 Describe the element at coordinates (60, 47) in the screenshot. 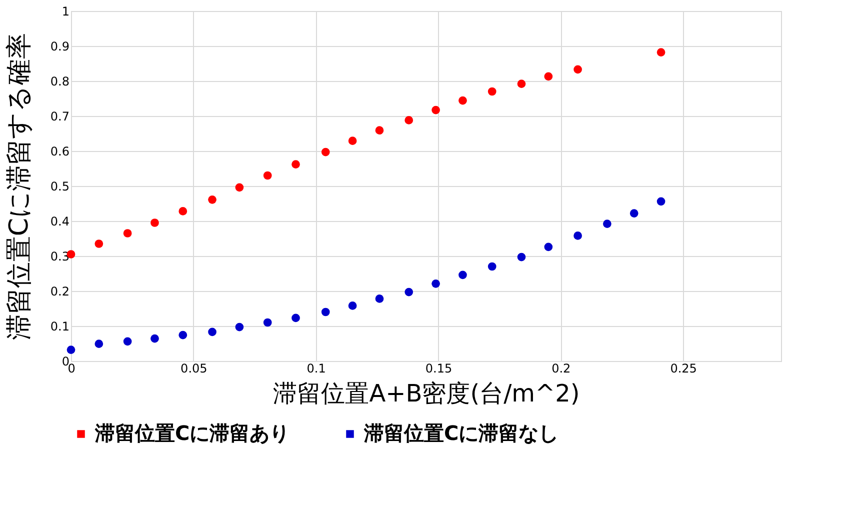

I see `y-tick-label: 0.9` at that location.